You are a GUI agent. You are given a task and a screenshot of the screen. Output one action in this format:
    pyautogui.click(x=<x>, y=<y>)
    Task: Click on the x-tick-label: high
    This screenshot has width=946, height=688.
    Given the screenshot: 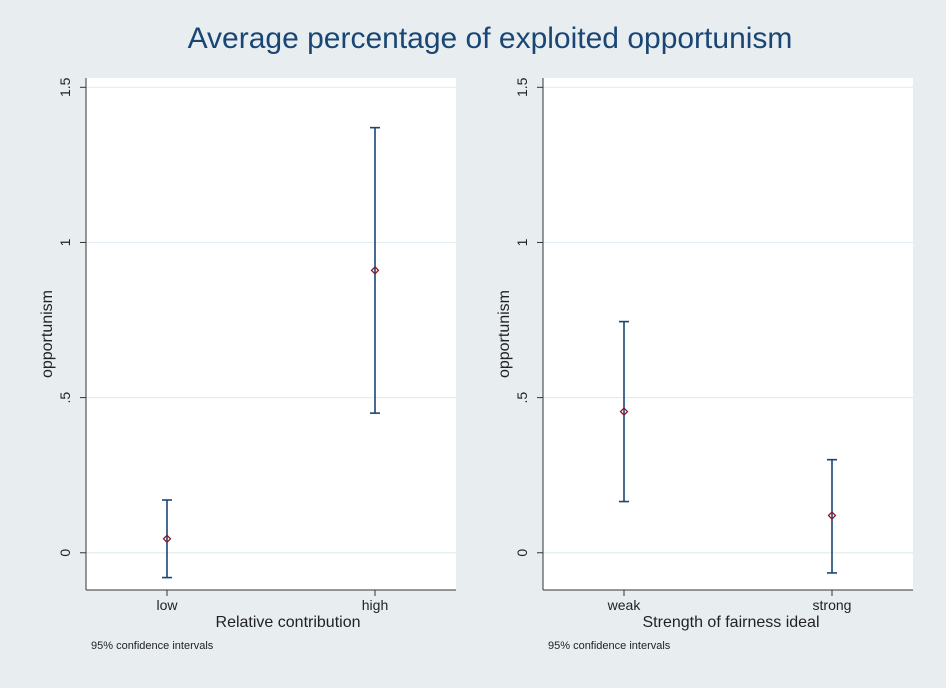 What is the action you would take?
    pyautogui.click(x=375, y=605)
    